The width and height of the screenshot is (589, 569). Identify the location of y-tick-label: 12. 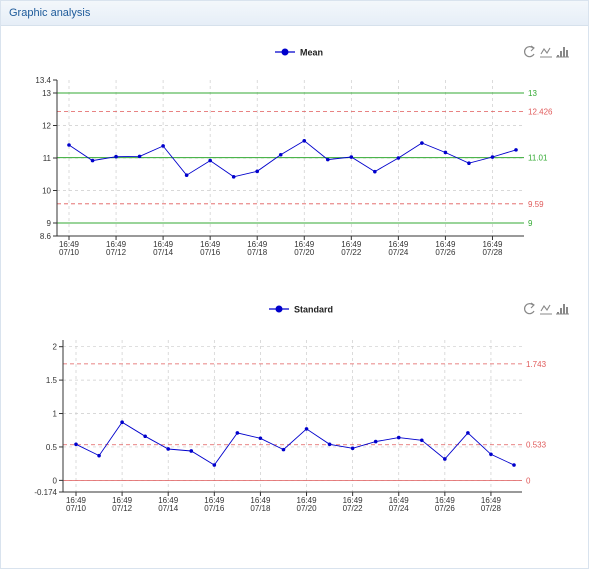
(46, 126).